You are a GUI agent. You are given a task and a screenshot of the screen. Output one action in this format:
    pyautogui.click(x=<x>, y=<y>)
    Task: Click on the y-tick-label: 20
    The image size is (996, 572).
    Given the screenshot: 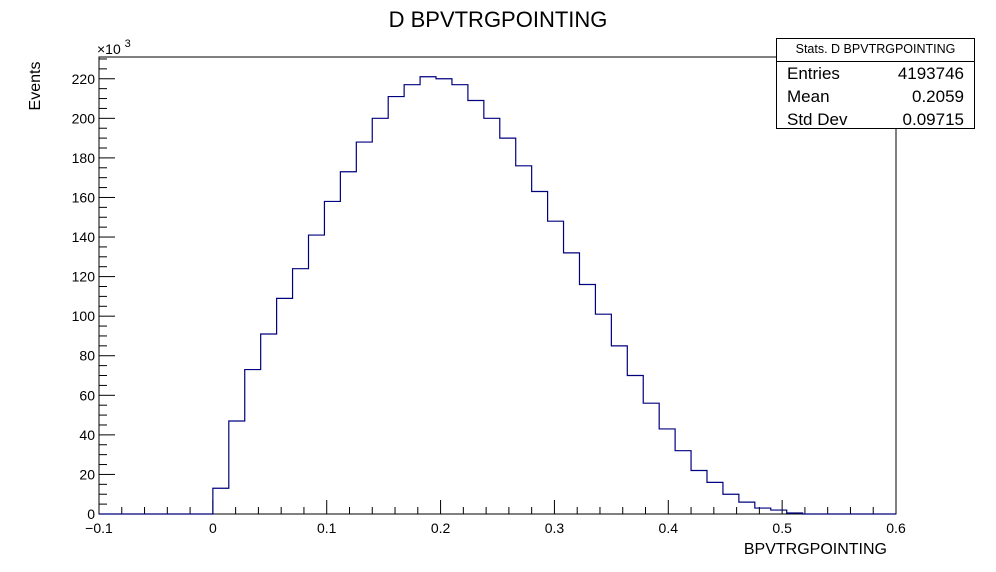 What is the action you would take?
    pyautogui.click(x=87, y=474)
    